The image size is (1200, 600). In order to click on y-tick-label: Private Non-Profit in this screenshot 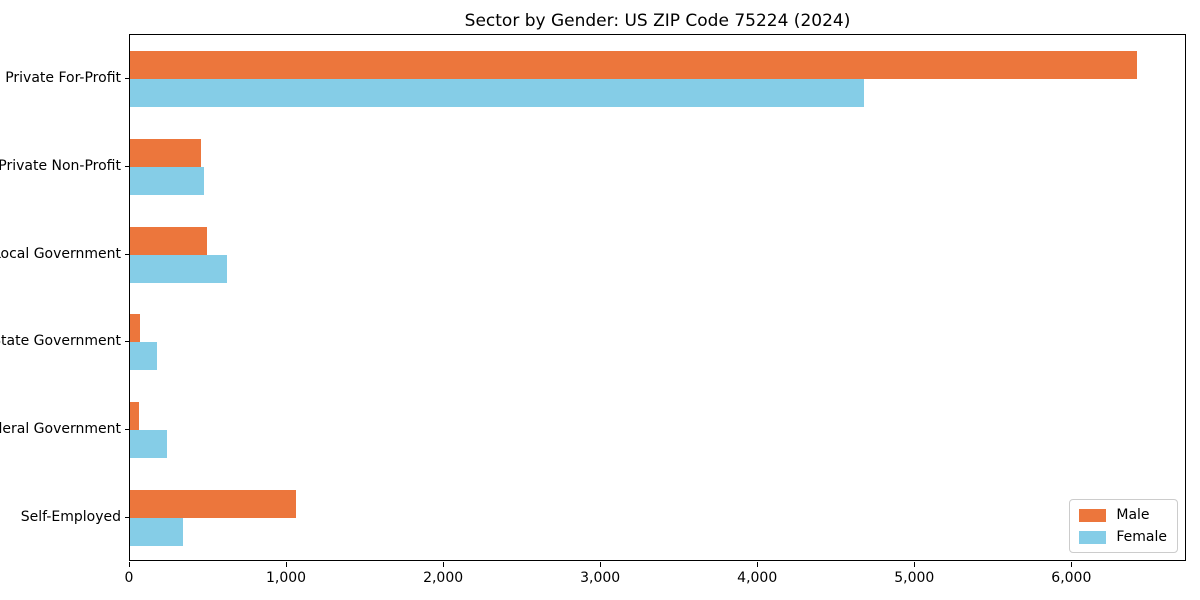, I will do `click(60, 165)`.